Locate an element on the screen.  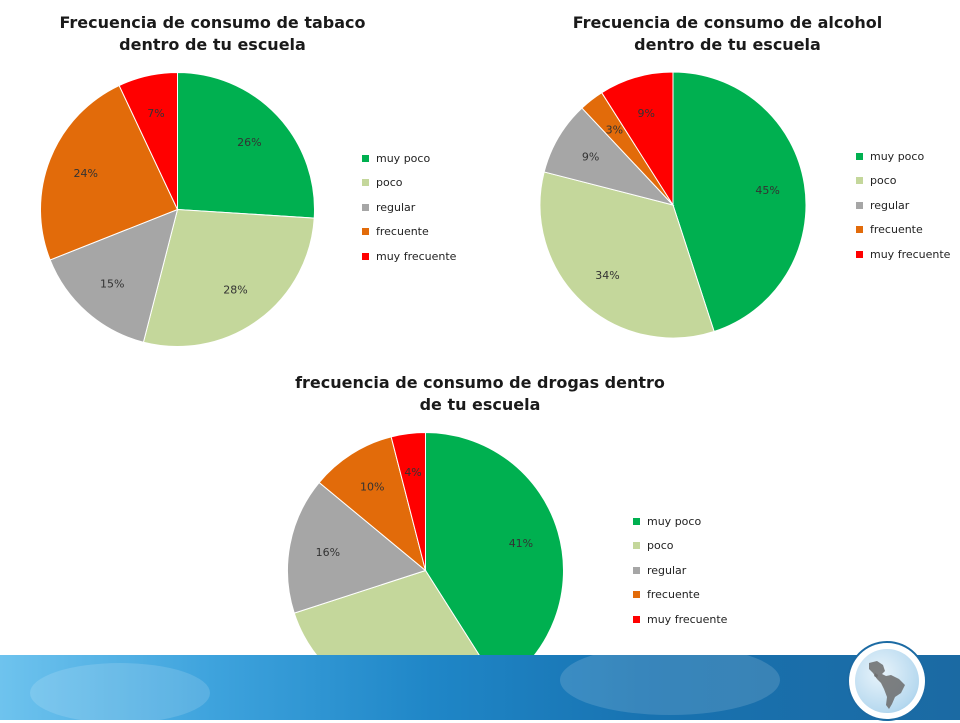
data-label-muy-frecuente: 4% is located at coordinates (412, 472).